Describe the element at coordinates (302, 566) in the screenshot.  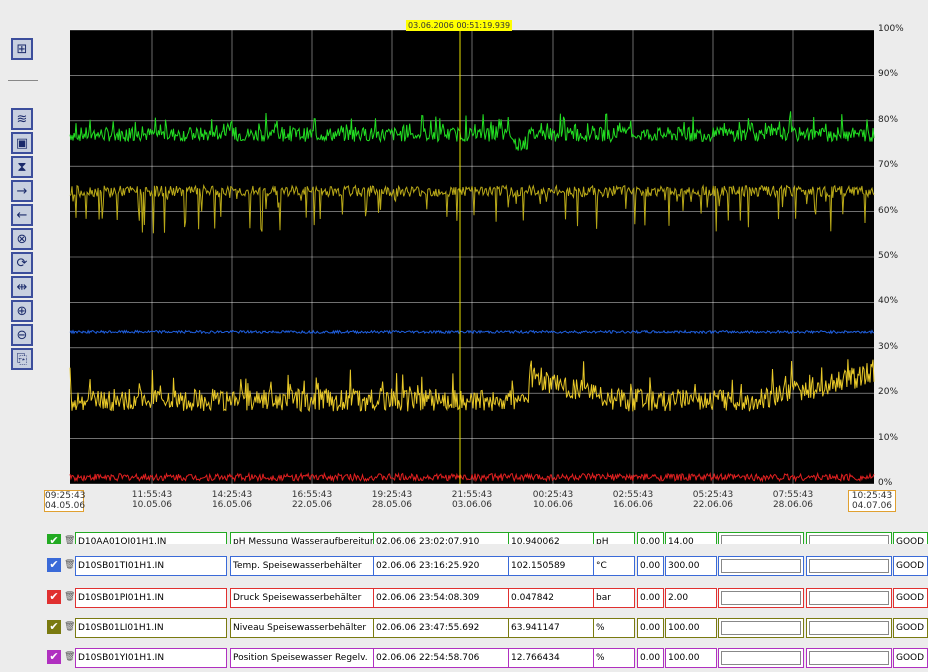
I see `cell-desc: Temp. Speisewasserbehälter` at that location.